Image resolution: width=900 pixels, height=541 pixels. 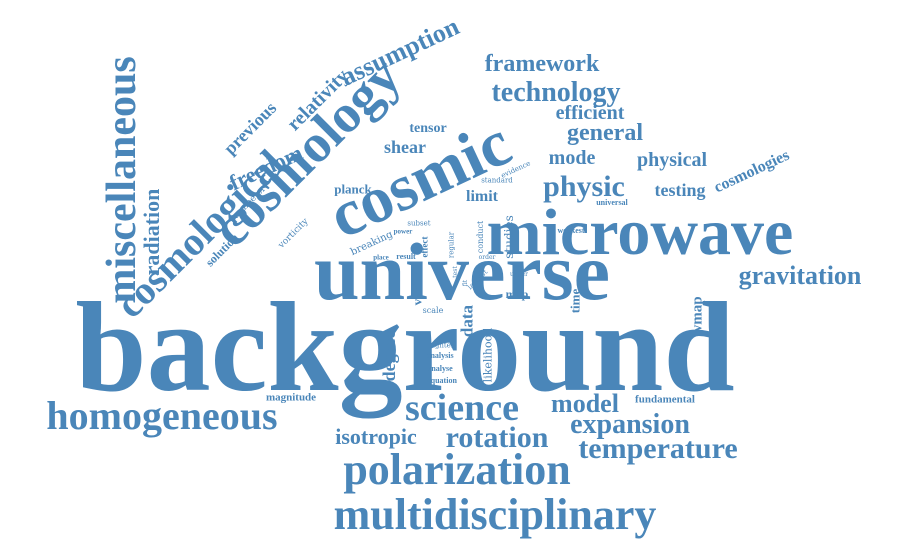 I want to click on word-conduct: conduct, so click(x=480, y=237).